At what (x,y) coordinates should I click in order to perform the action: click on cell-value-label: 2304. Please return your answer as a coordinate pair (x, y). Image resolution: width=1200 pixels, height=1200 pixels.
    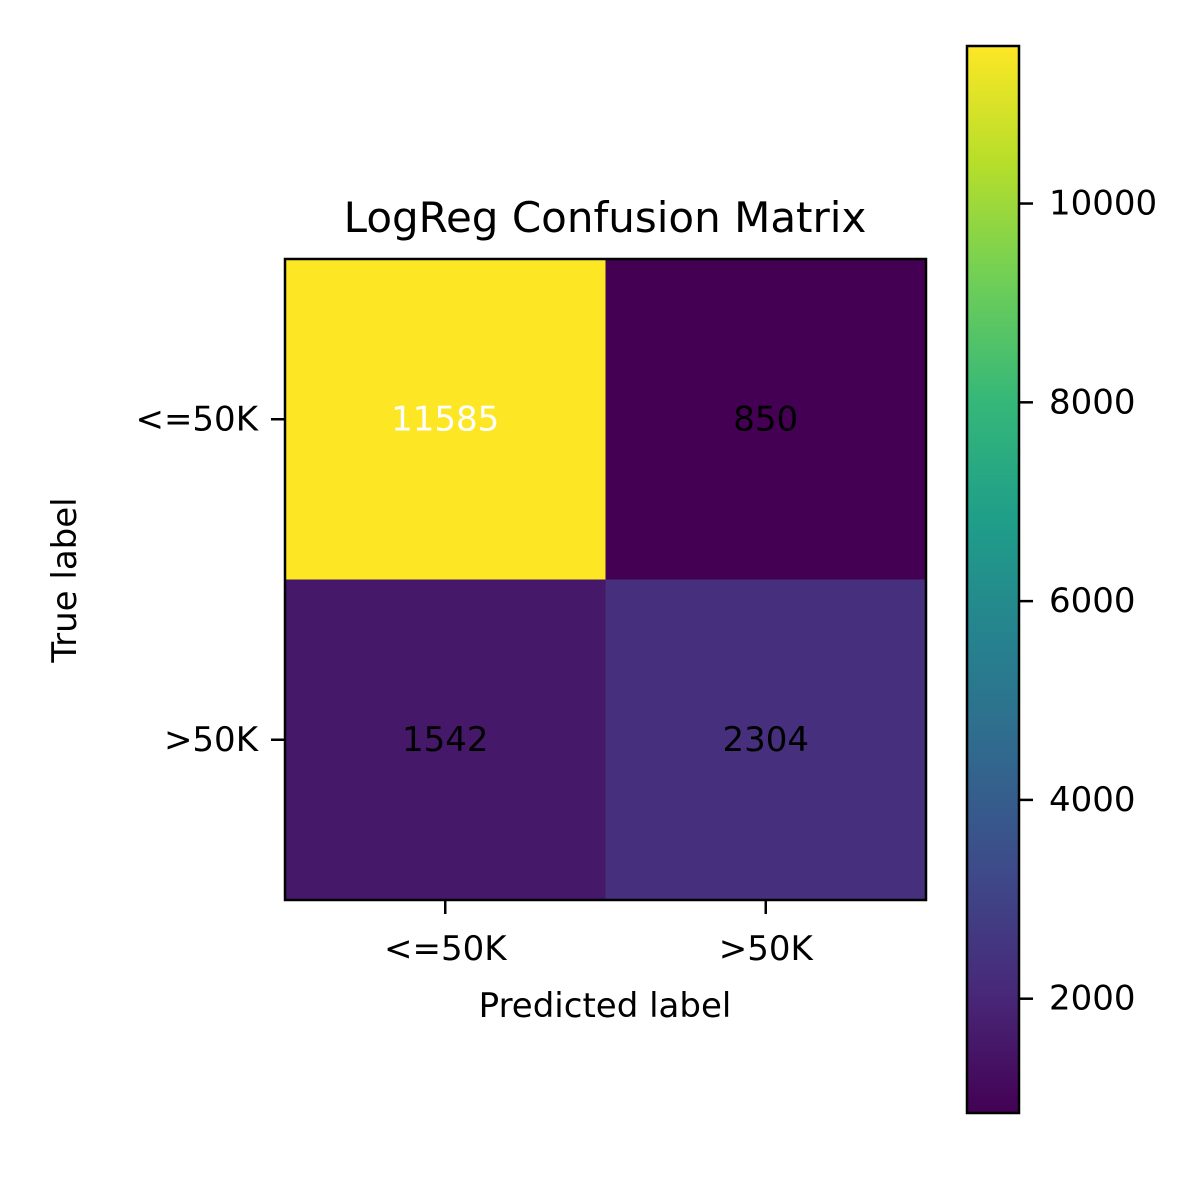
    Looking at the image, I should click on (765, 740).